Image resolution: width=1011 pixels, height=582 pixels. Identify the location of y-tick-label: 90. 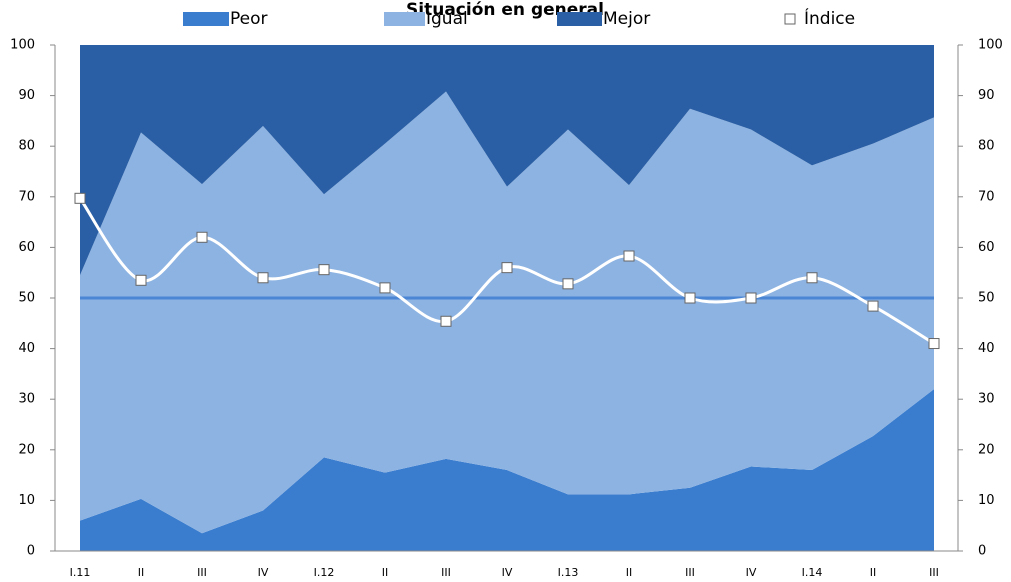
(26, 95).